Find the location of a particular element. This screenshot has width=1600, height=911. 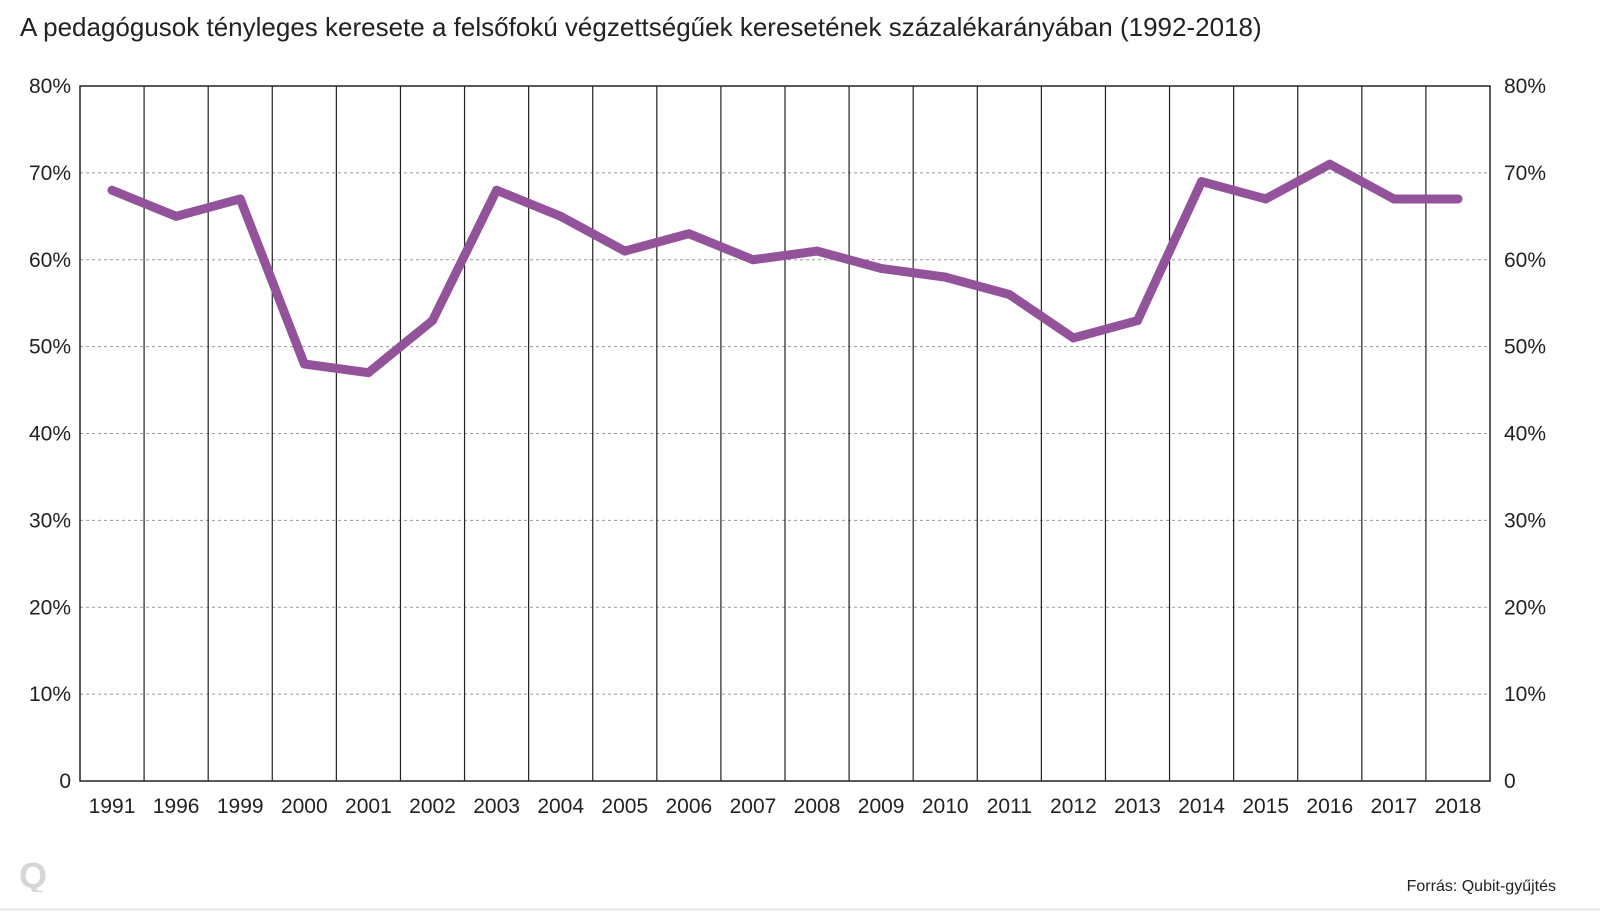

x-tick-label: 2014 is located at coordinates (1201, 806).